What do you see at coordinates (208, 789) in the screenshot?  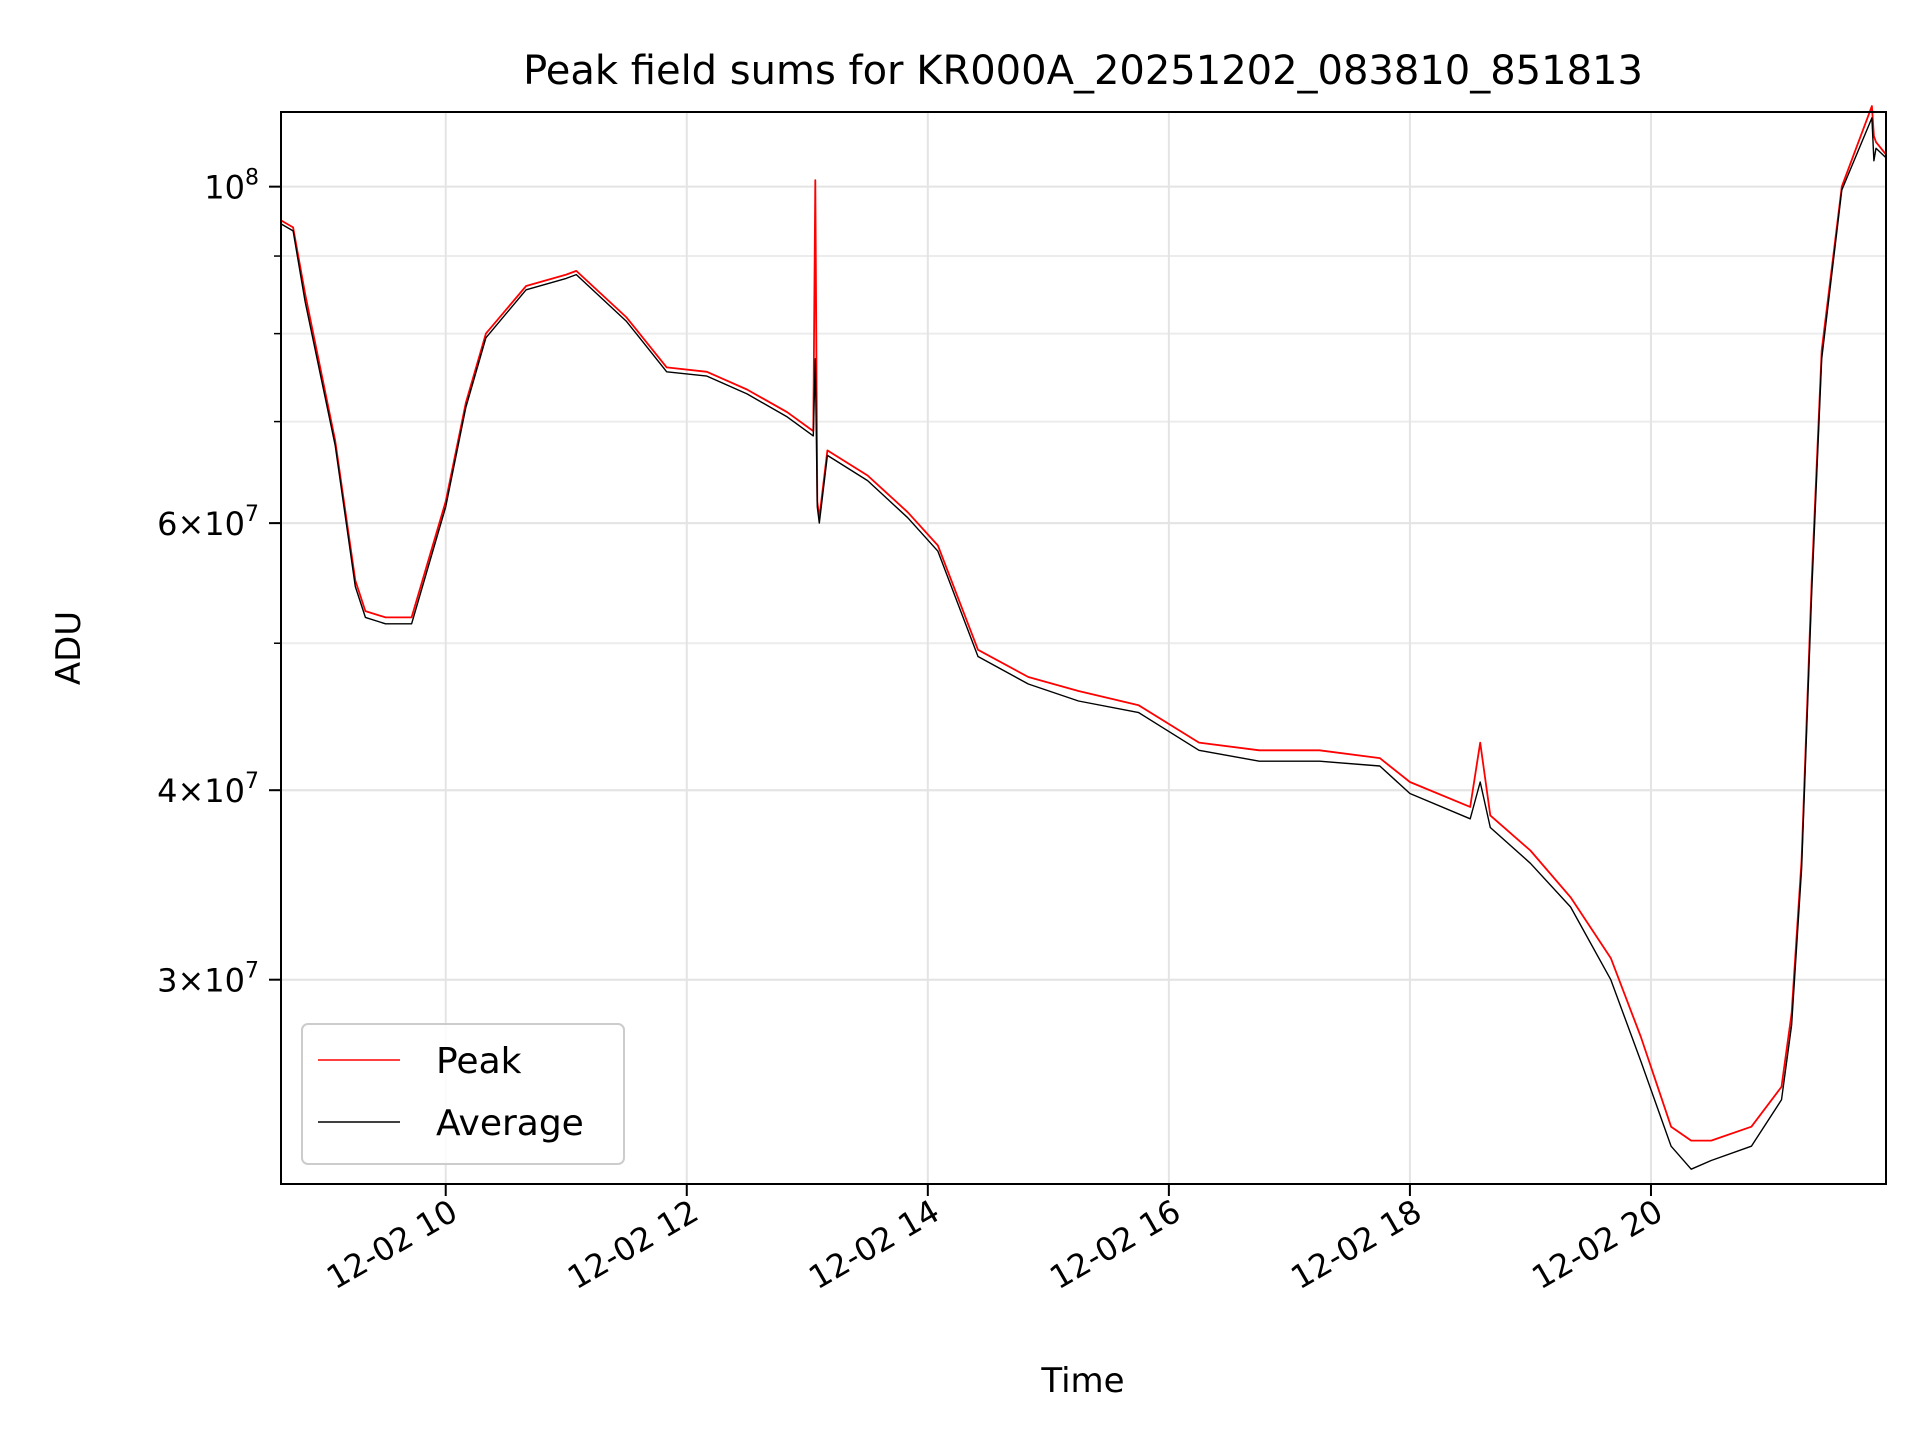 I see `y-tick-label: 4×107` at bounding box center [208, 789].